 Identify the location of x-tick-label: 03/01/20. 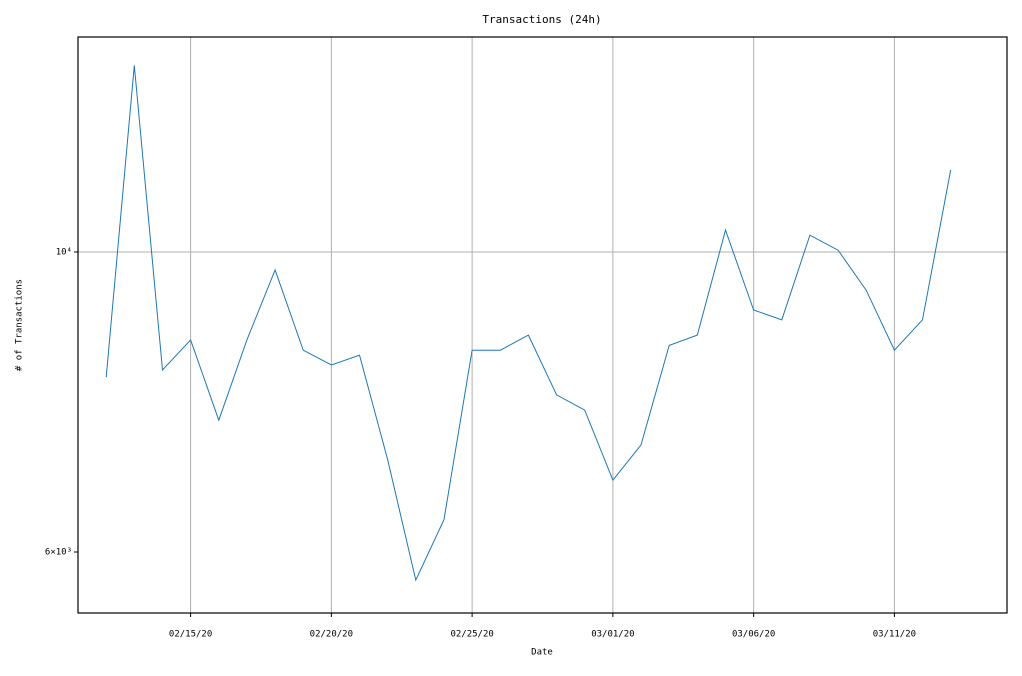
(612, 635).